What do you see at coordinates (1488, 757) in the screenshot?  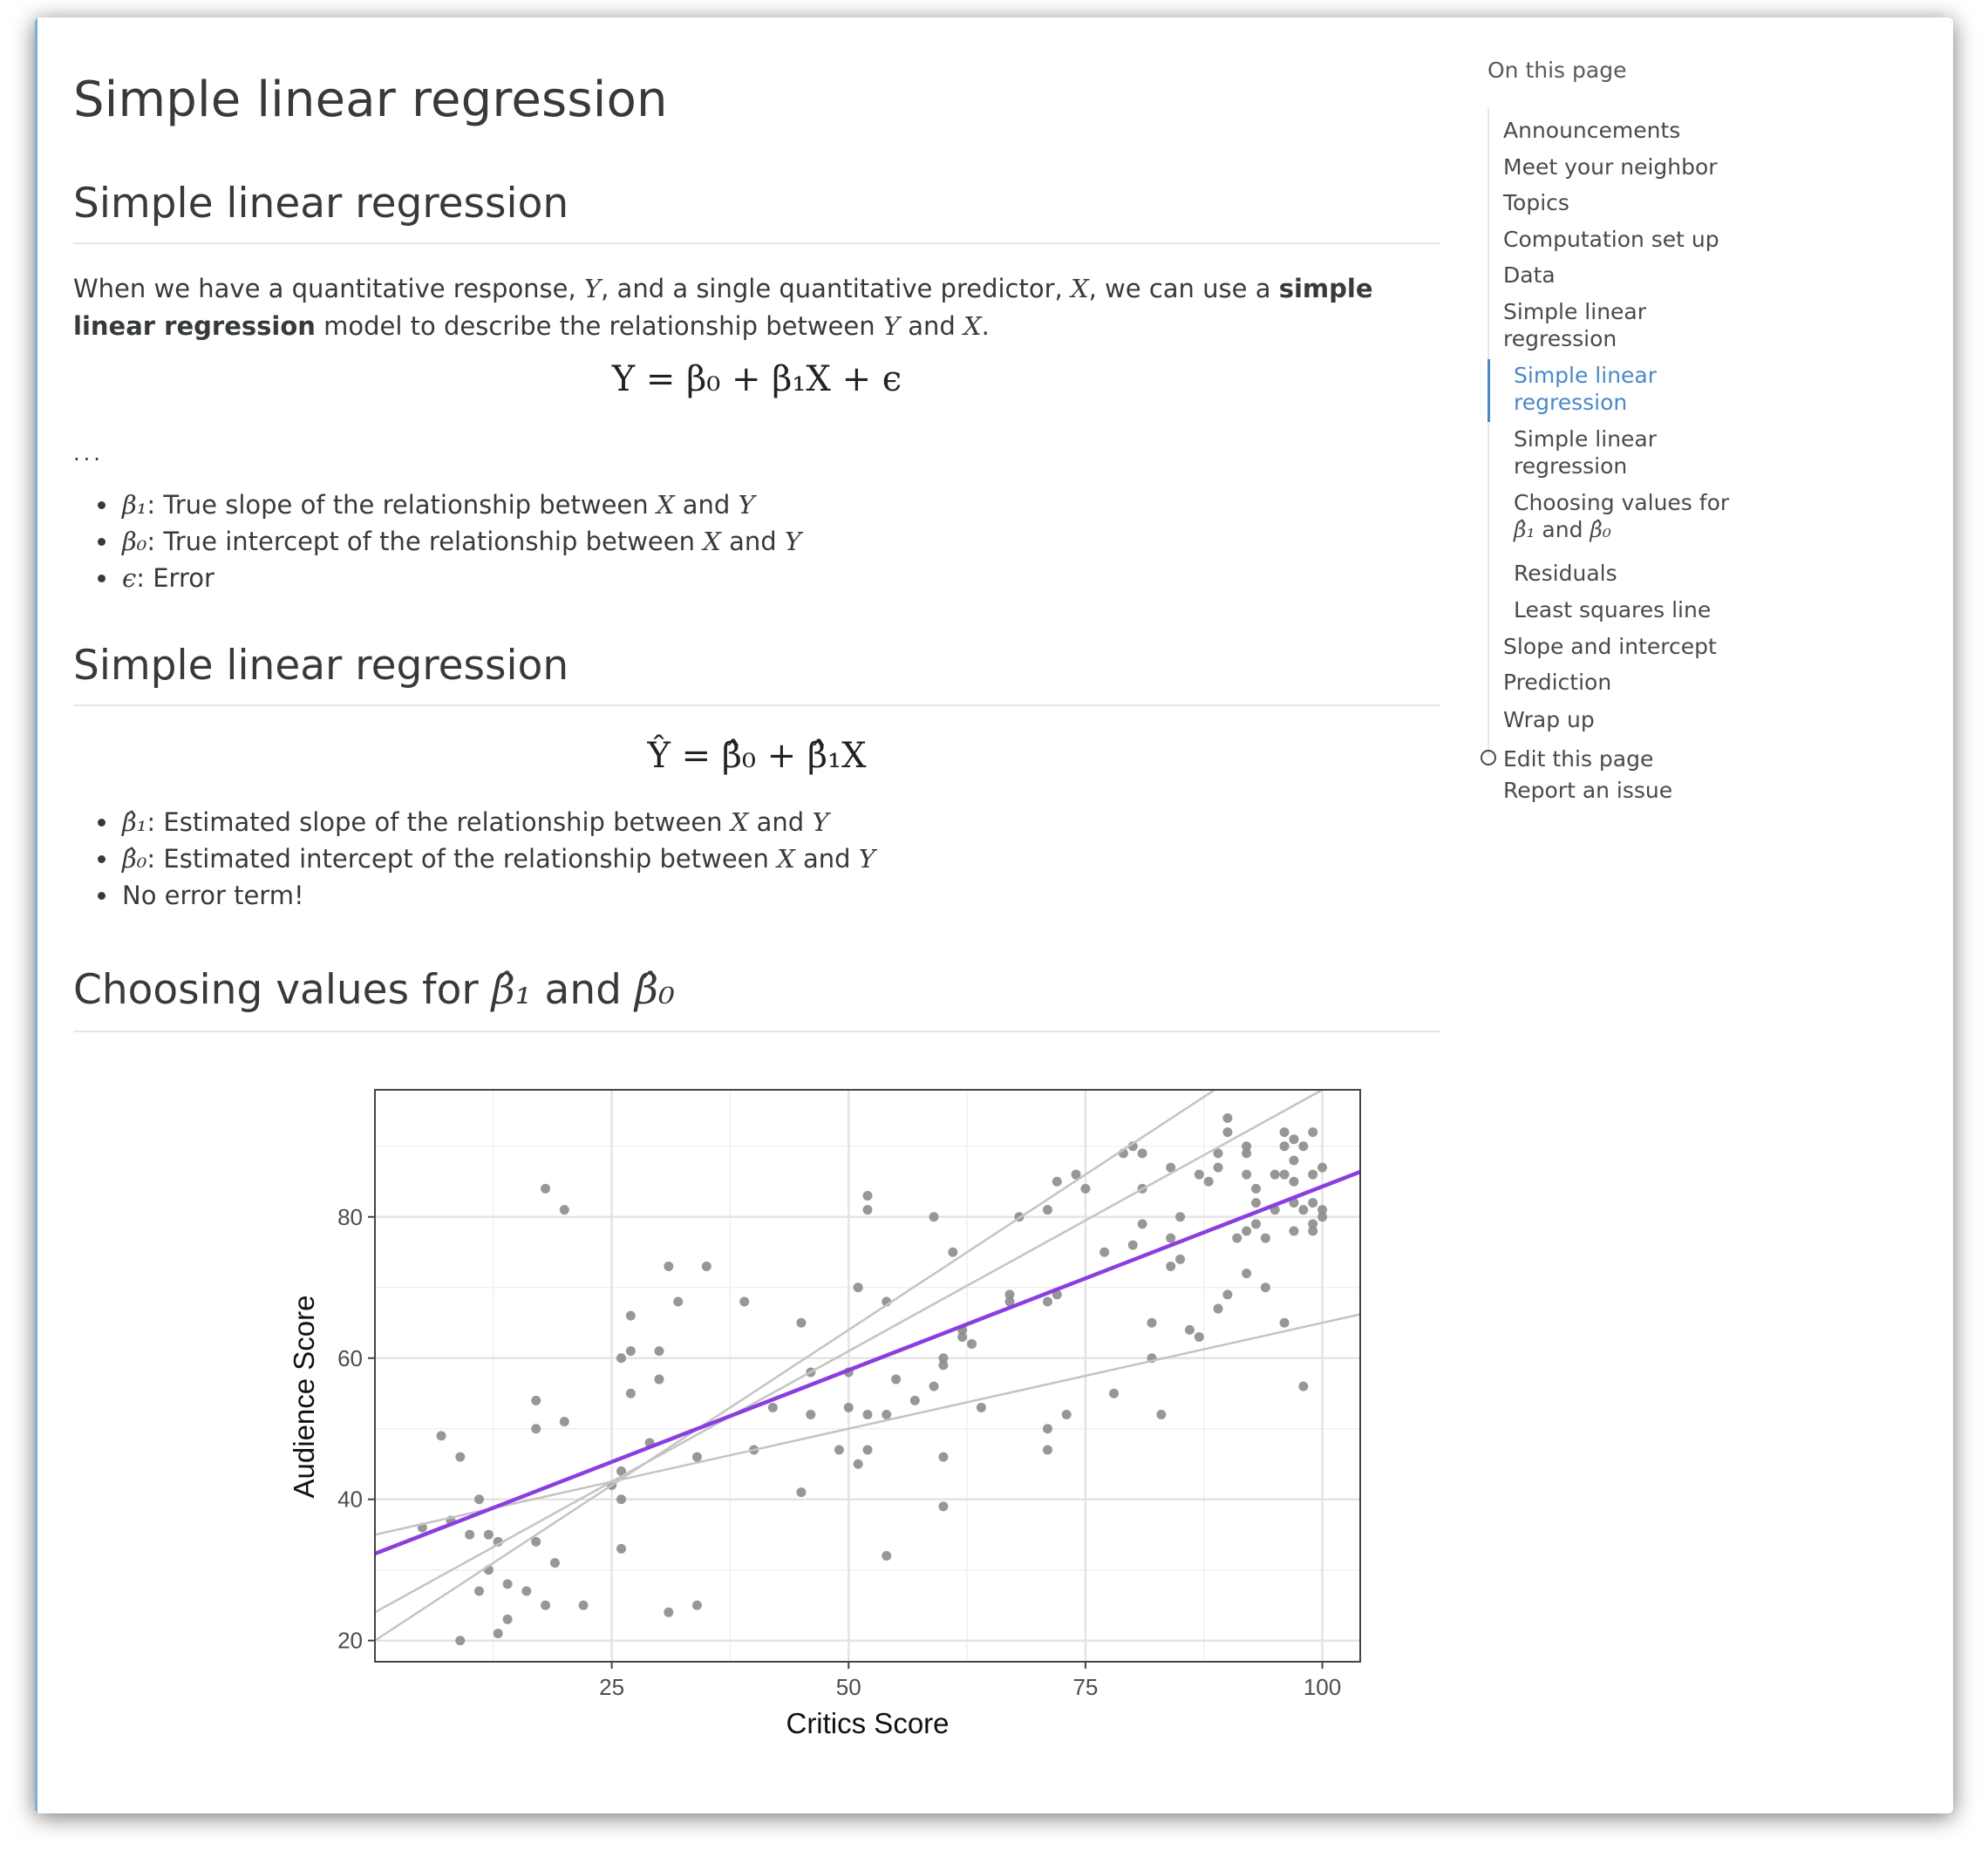 I see `github-icon` at bounding box center [1488, 757].